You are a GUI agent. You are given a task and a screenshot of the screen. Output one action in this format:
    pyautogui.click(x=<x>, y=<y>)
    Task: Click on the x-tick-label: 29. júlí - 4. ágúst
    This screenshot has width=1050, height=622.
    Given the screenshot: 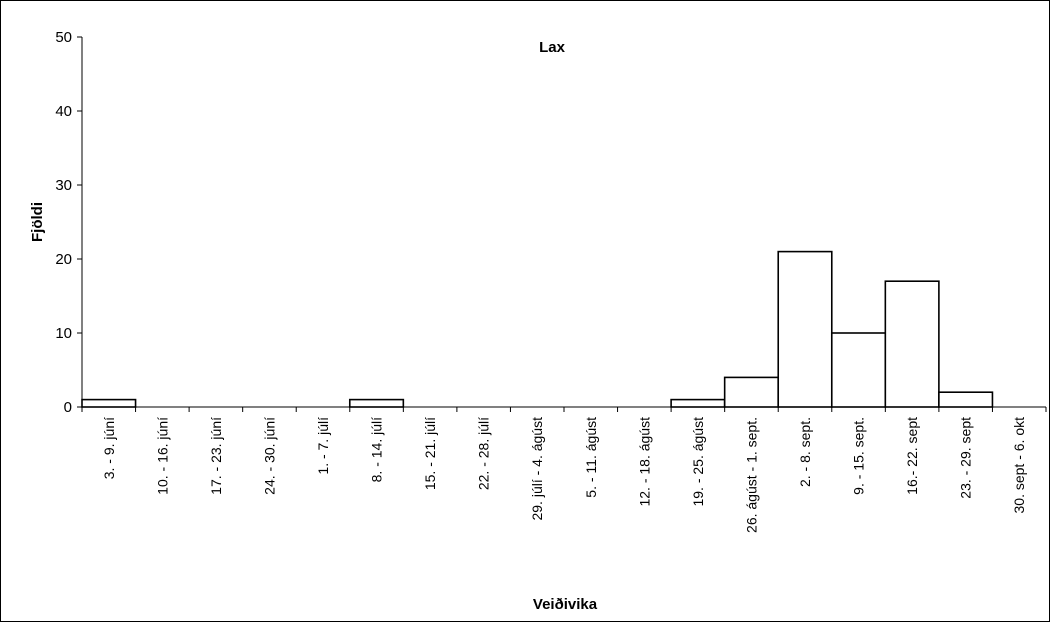 What is the action you would take?
    pyautogui.click(x=537, y=469)
    